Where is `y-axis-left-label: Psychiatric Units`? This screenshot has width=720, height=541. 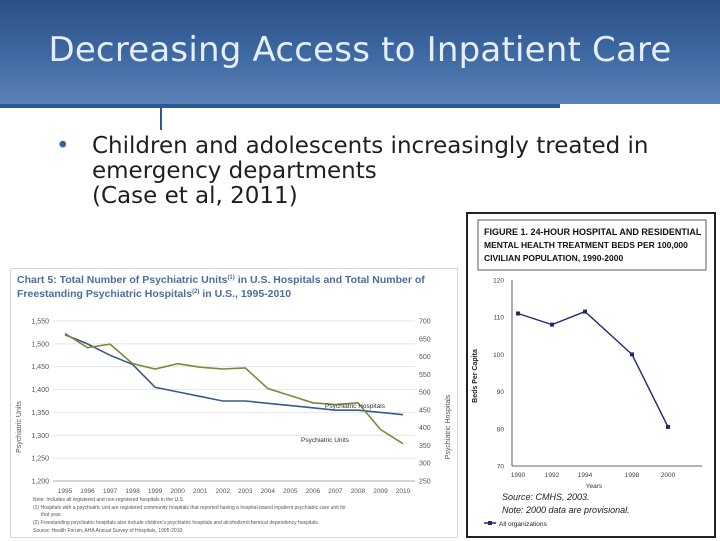
y-axis-left-label: Psychiatric Units is located at coordinates (19, 427).